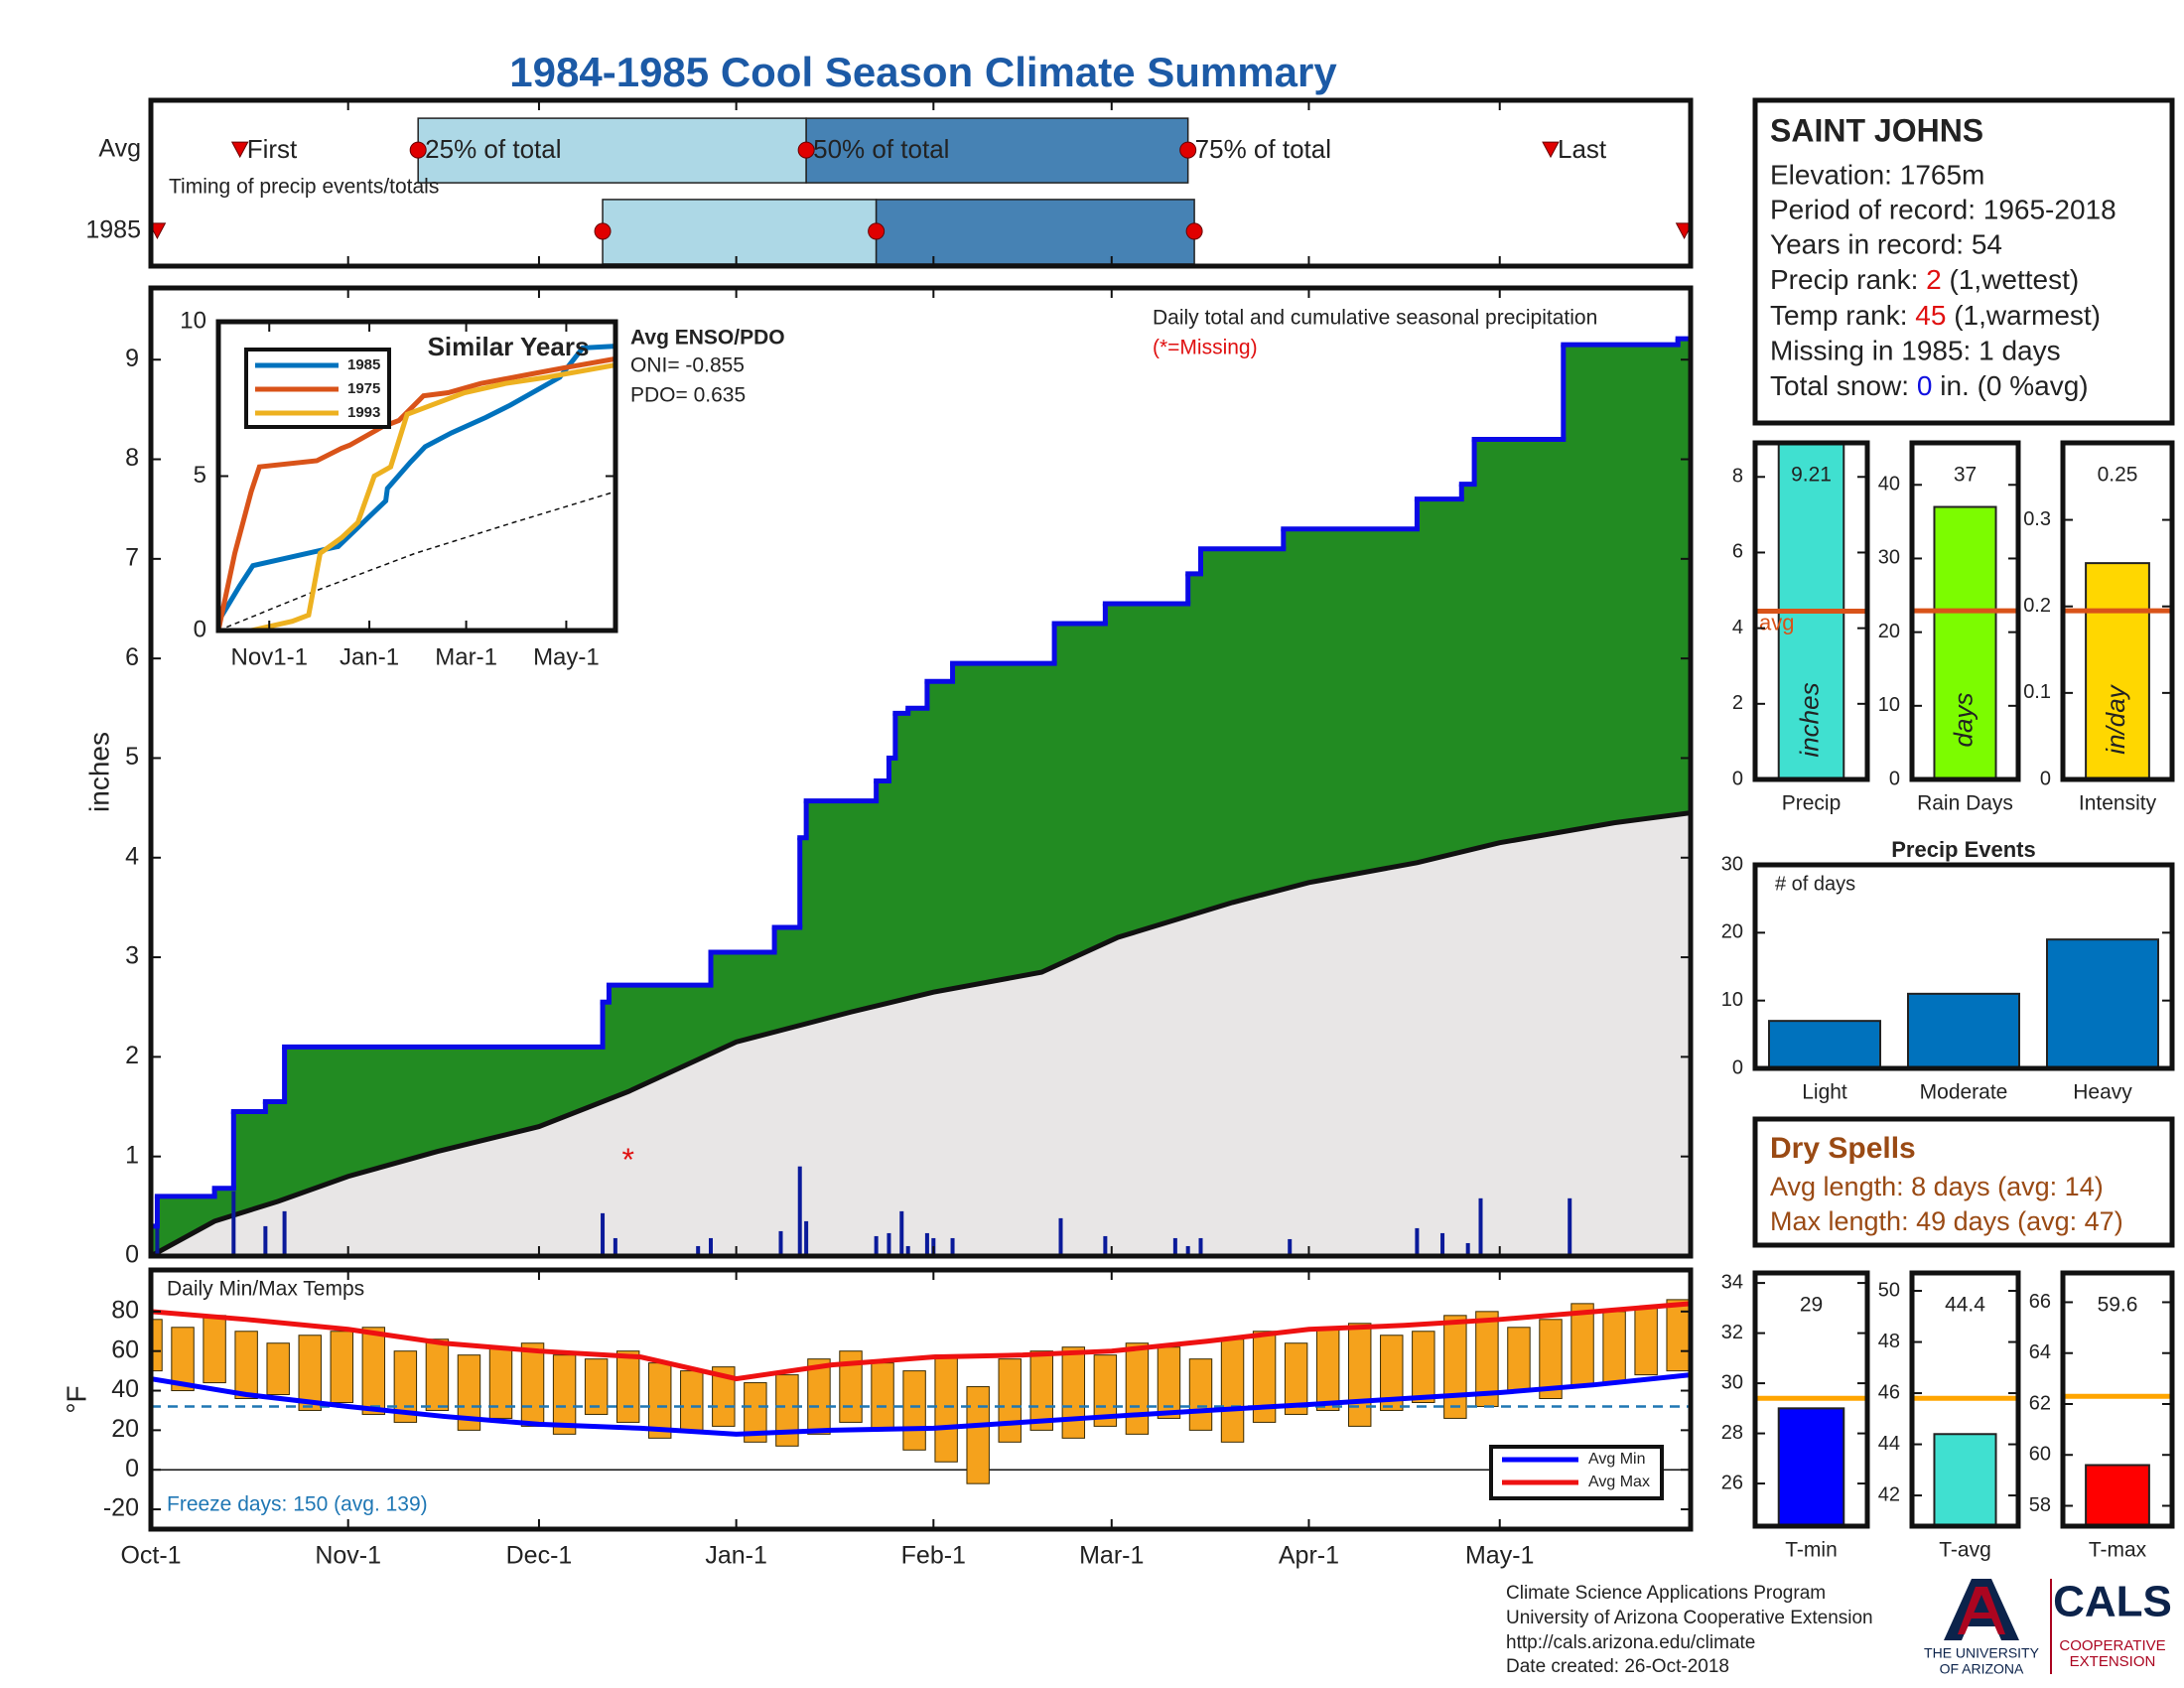 The width and height of the screenshot is (2184, 1688). Describe the element at coordinates (2037, 519) in the screenshot. I see `y-tick-label: 0.3` at that location.